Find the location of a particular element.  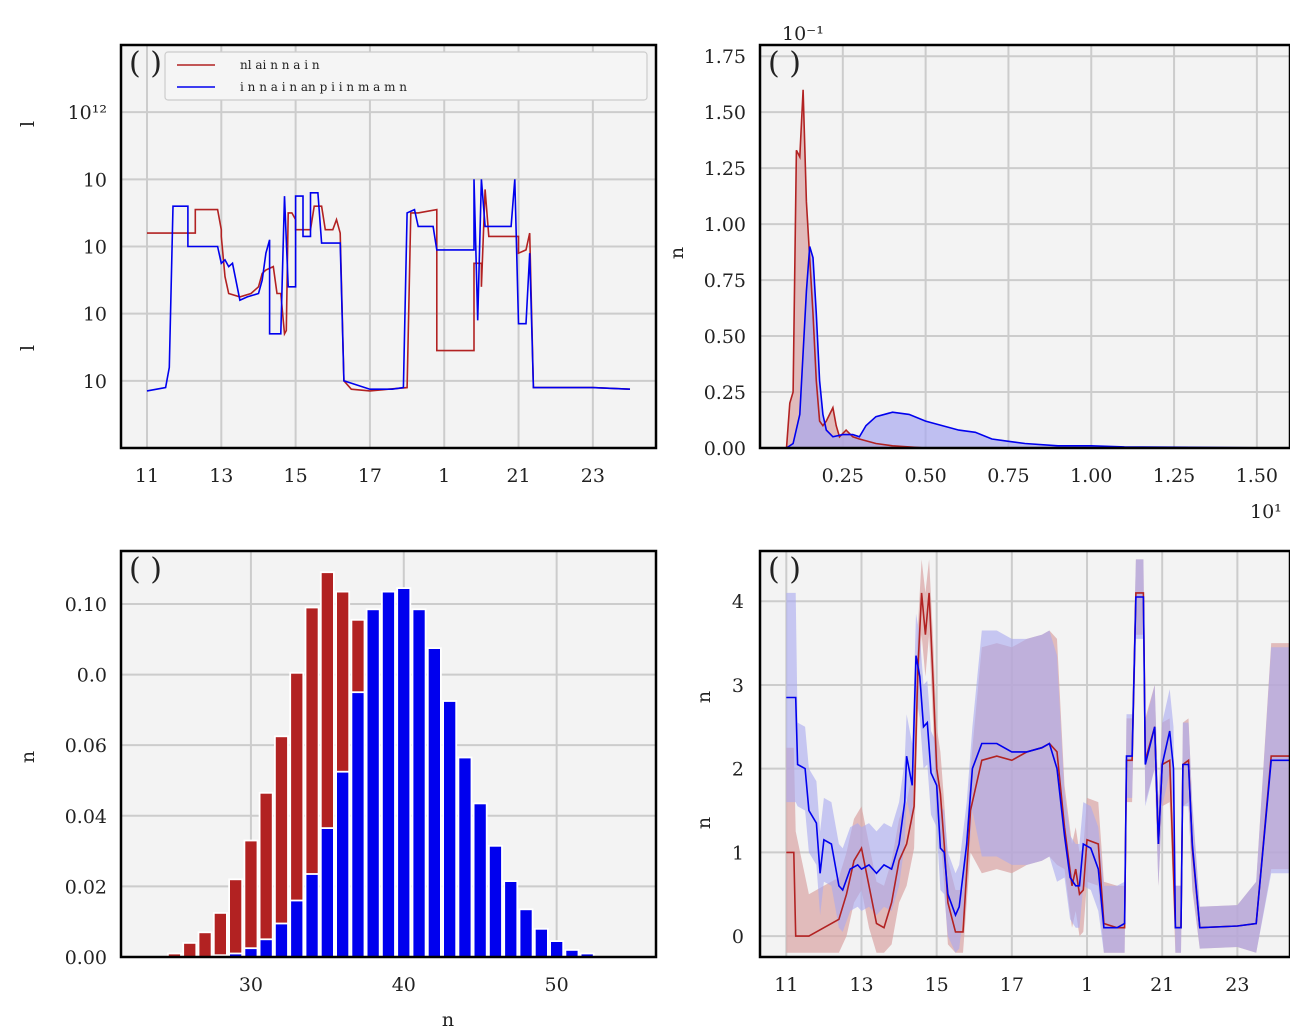

y-tick-label: 3 is located at coordinates (738, 686).